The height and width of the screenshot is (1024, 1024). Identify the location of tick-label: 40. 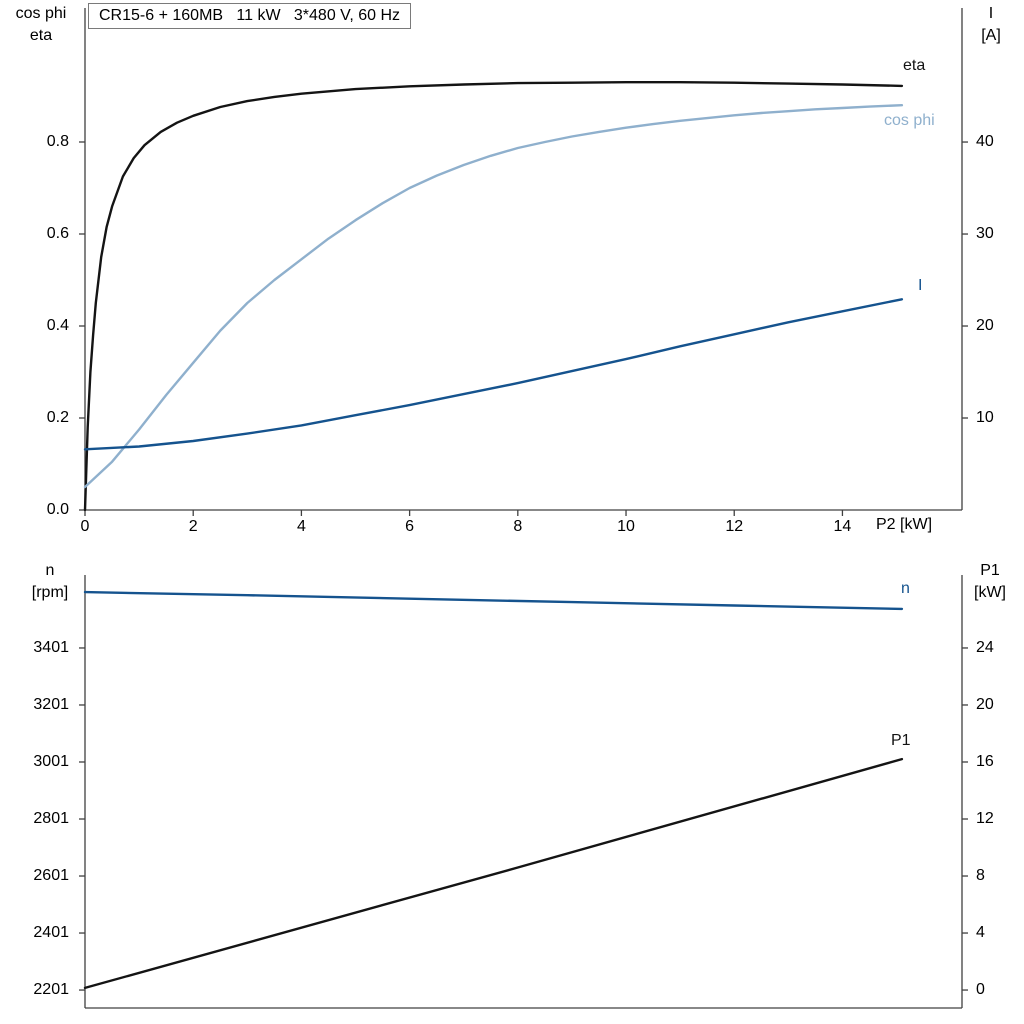
(985, 142).